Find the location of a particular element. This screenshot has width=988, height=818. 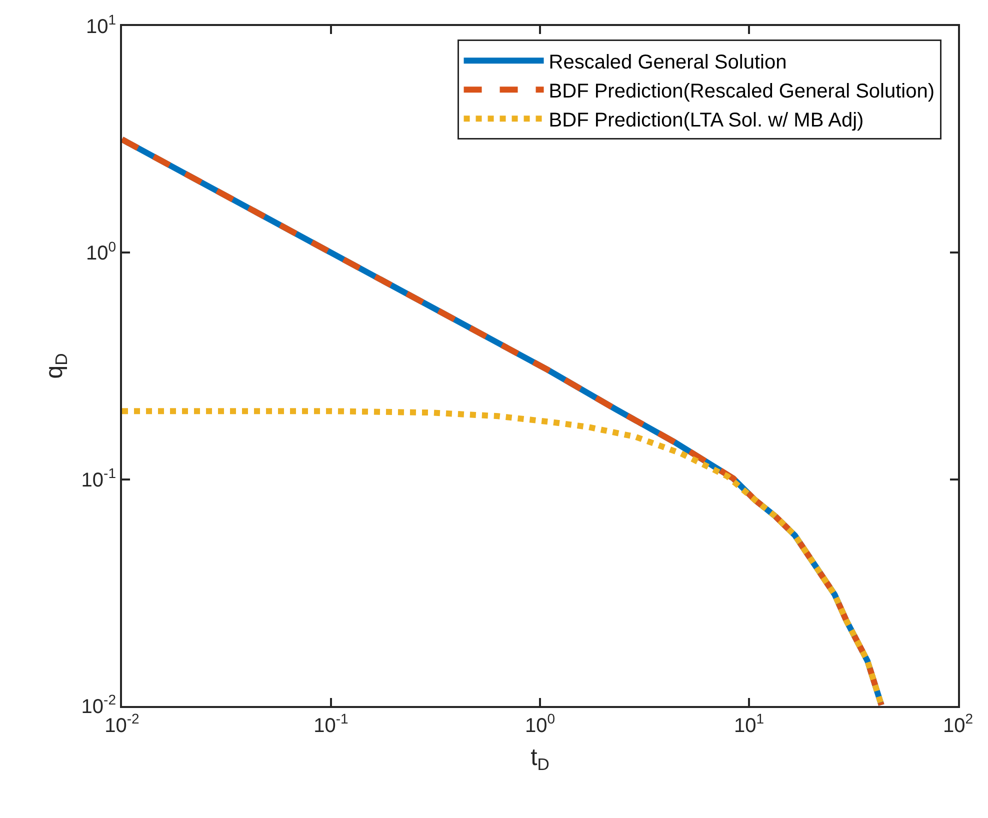

legend-label: BDF Prediction(Rescaled General Solution) is located at coordinates (741, 91).